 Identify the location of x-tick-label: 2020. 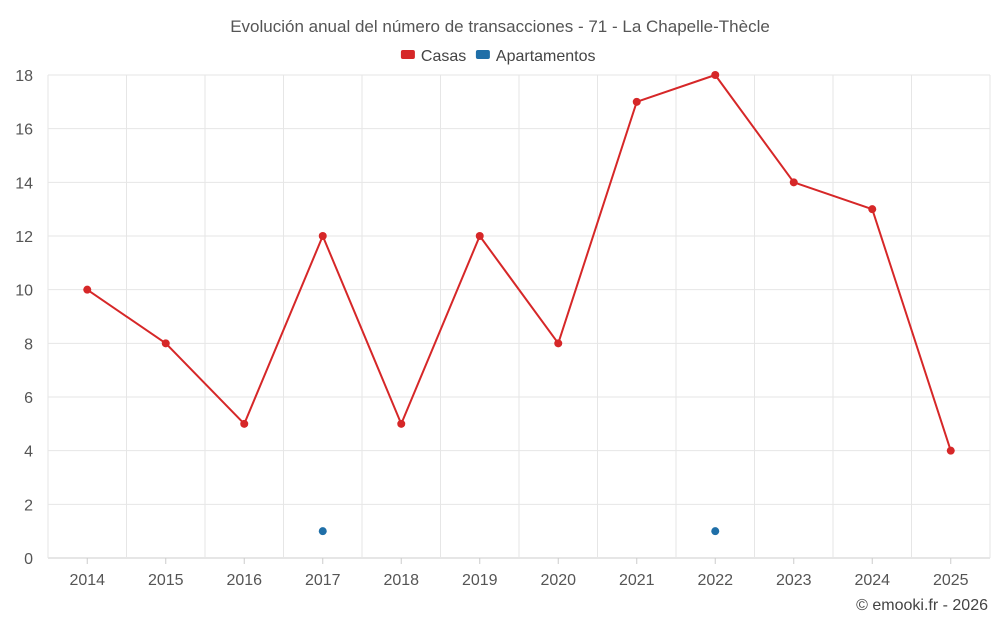
(558, 580).